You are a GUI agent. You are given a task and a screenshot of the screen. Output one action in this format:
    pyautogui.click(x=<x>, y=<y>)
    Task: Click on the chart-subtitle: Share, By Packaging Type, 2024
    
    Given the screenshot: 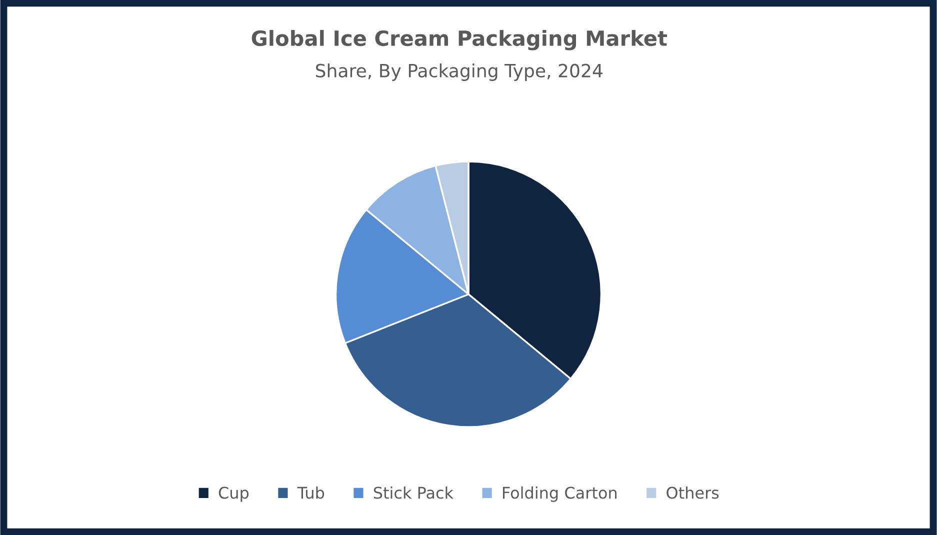 What is the action you would take?
    pyautogui.click(x=459, y=72)
    